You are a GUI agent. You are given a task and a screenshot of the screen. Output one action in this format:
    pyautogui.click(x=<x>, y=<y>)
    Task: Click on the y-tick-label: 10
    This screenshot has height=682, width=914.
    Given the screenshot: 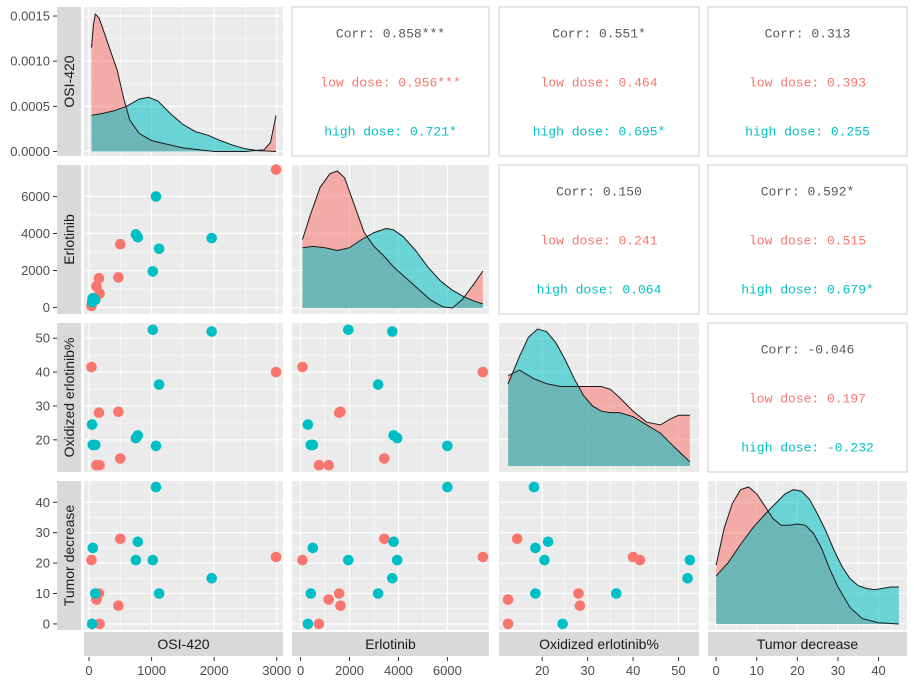 What is the action you would take?
    pyautogui.click(x=43, y=593)
    